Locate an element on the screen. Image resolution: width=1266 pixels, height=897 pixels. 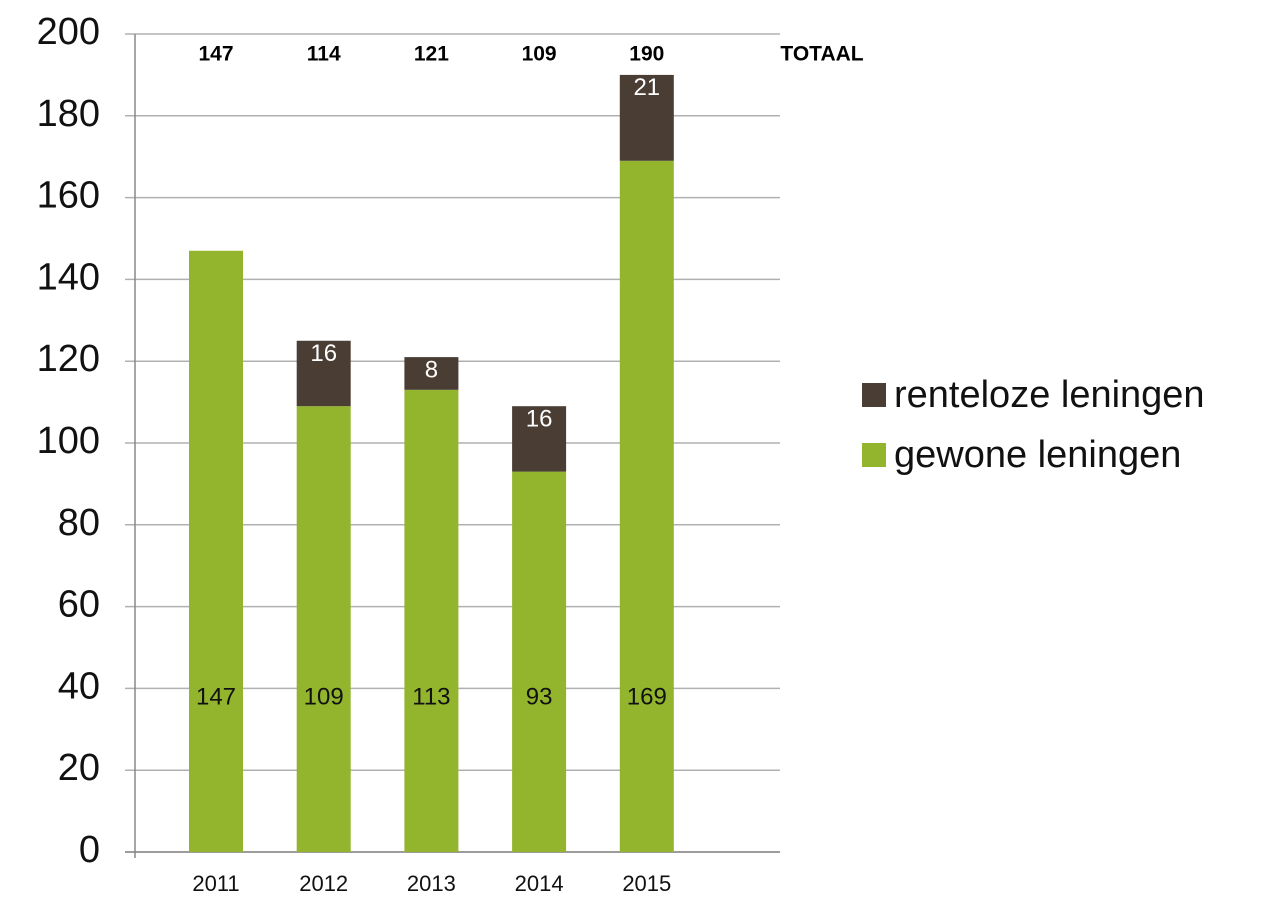
data-label: 113 is located at coordinates (431, 696).